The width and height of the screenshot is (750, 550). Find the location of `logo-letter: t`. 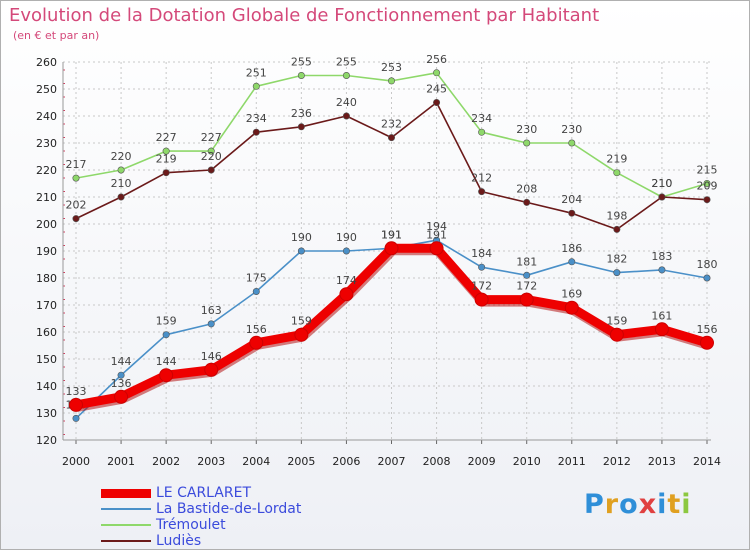

logo-letter: t is located at coordinates (674, 504).